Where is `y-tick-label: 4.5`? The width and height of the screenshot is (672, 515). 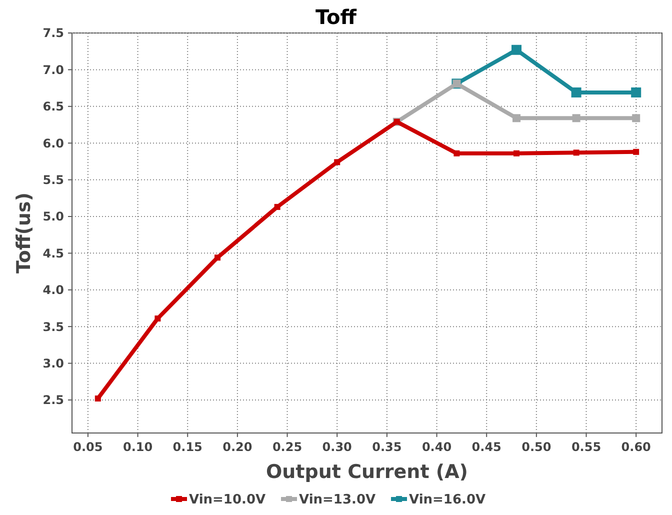 y-tick-label: 4.5 is located at coordinates (53, 253).